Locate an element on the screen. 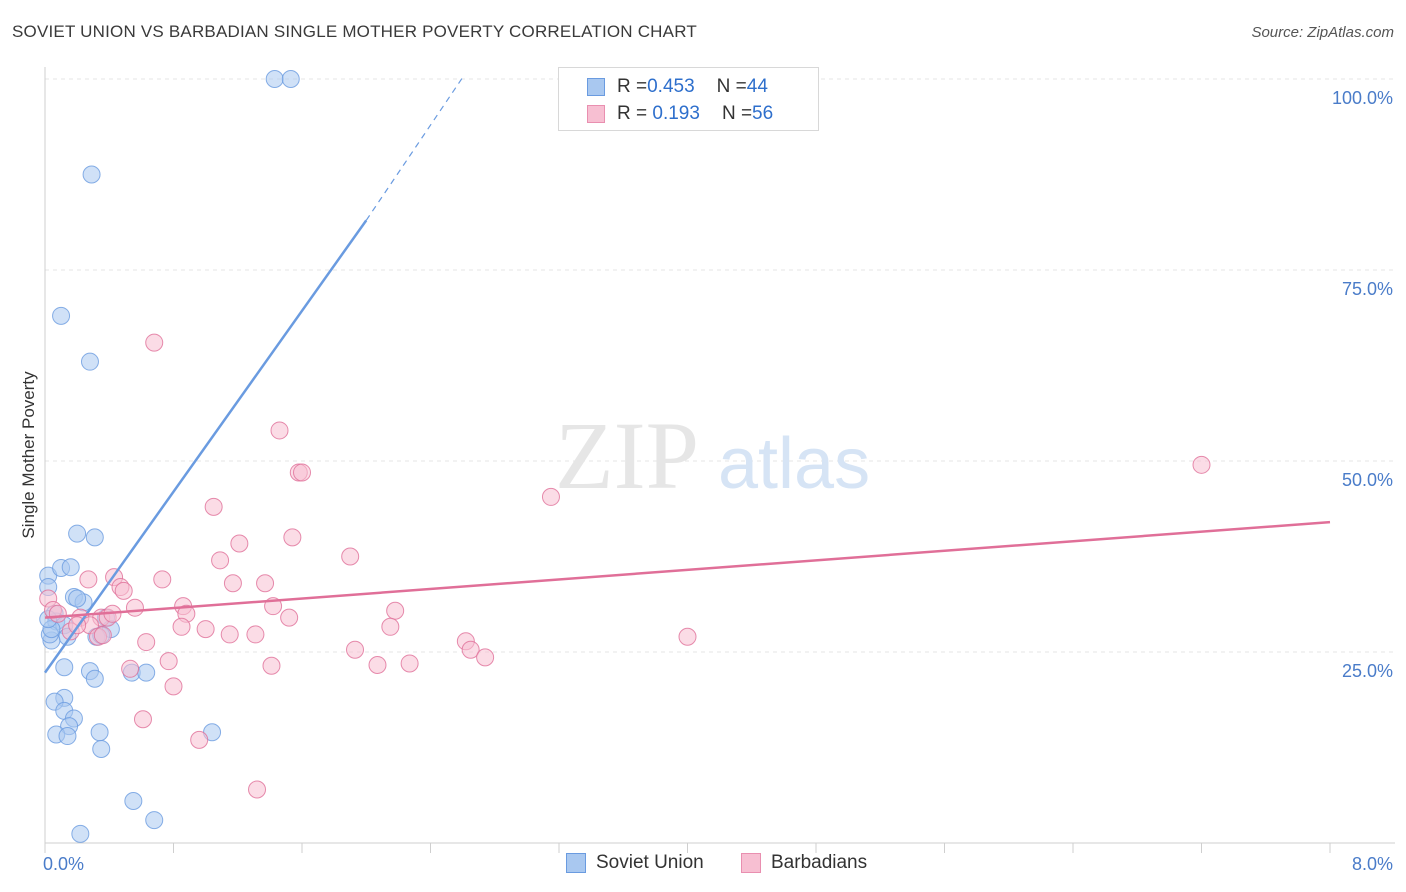 The height and width of the screenshot is (892, 1406). legend-n-value: 44 is located at coordinates (757, 86).